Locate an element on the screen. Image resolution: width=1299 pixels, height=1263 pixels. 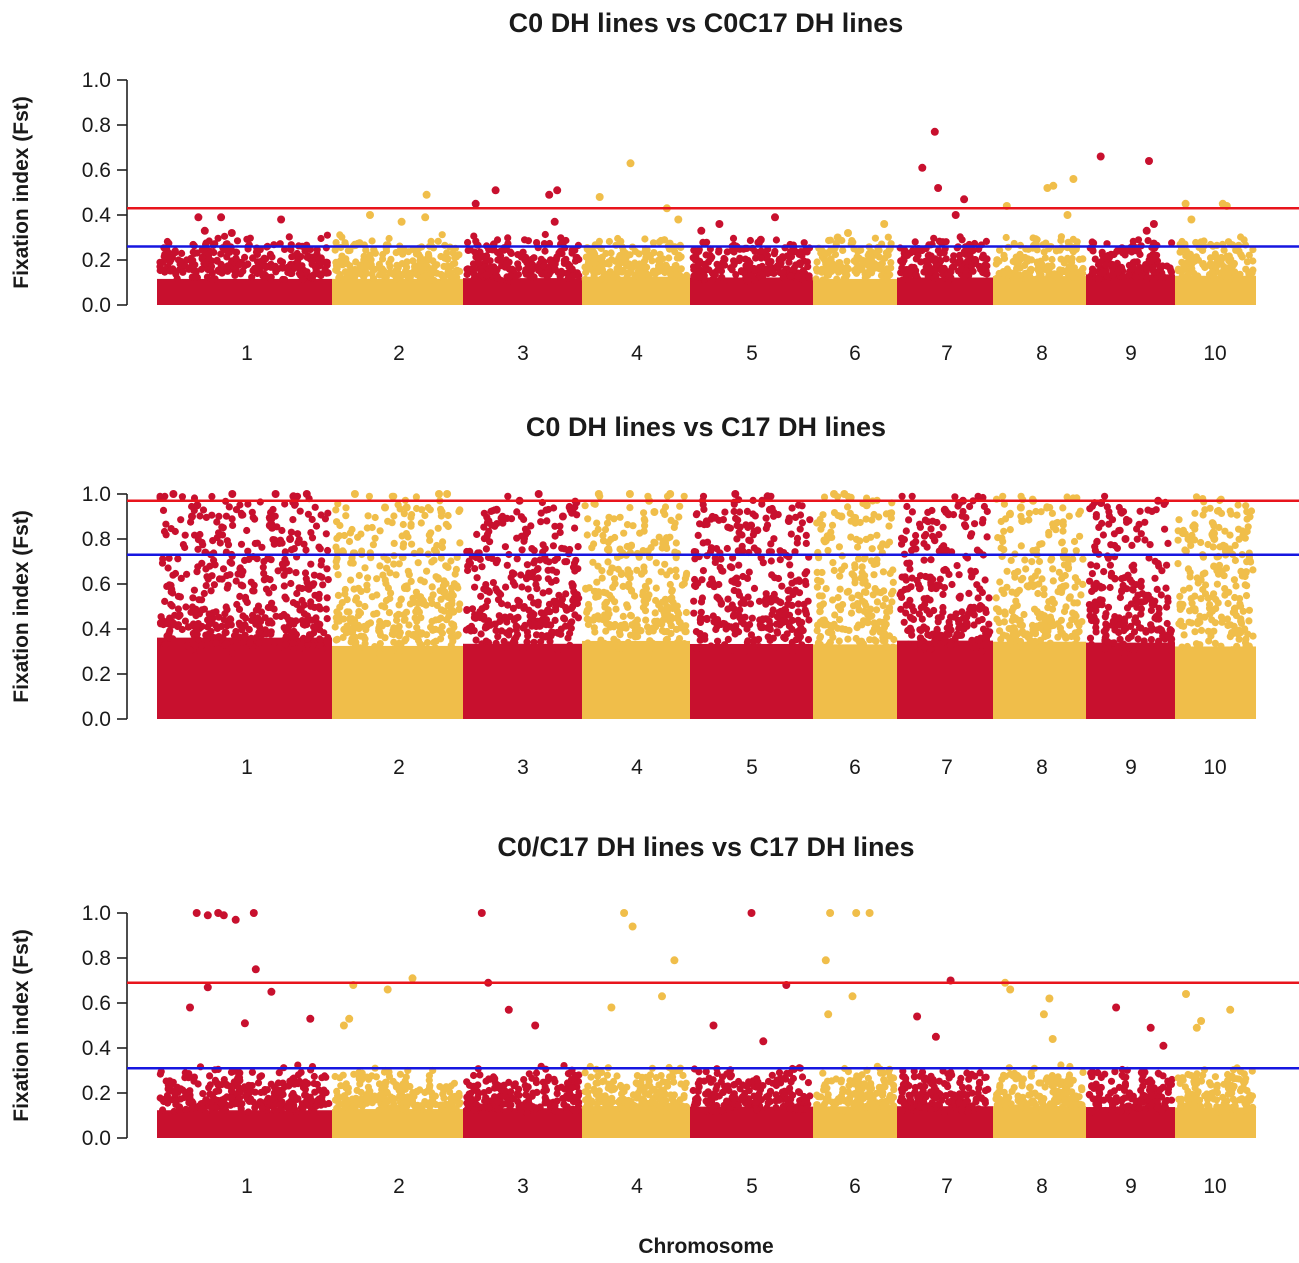
panel-title: C0 DH lines vs C17 DH lines is located at coordinates (706, 427).